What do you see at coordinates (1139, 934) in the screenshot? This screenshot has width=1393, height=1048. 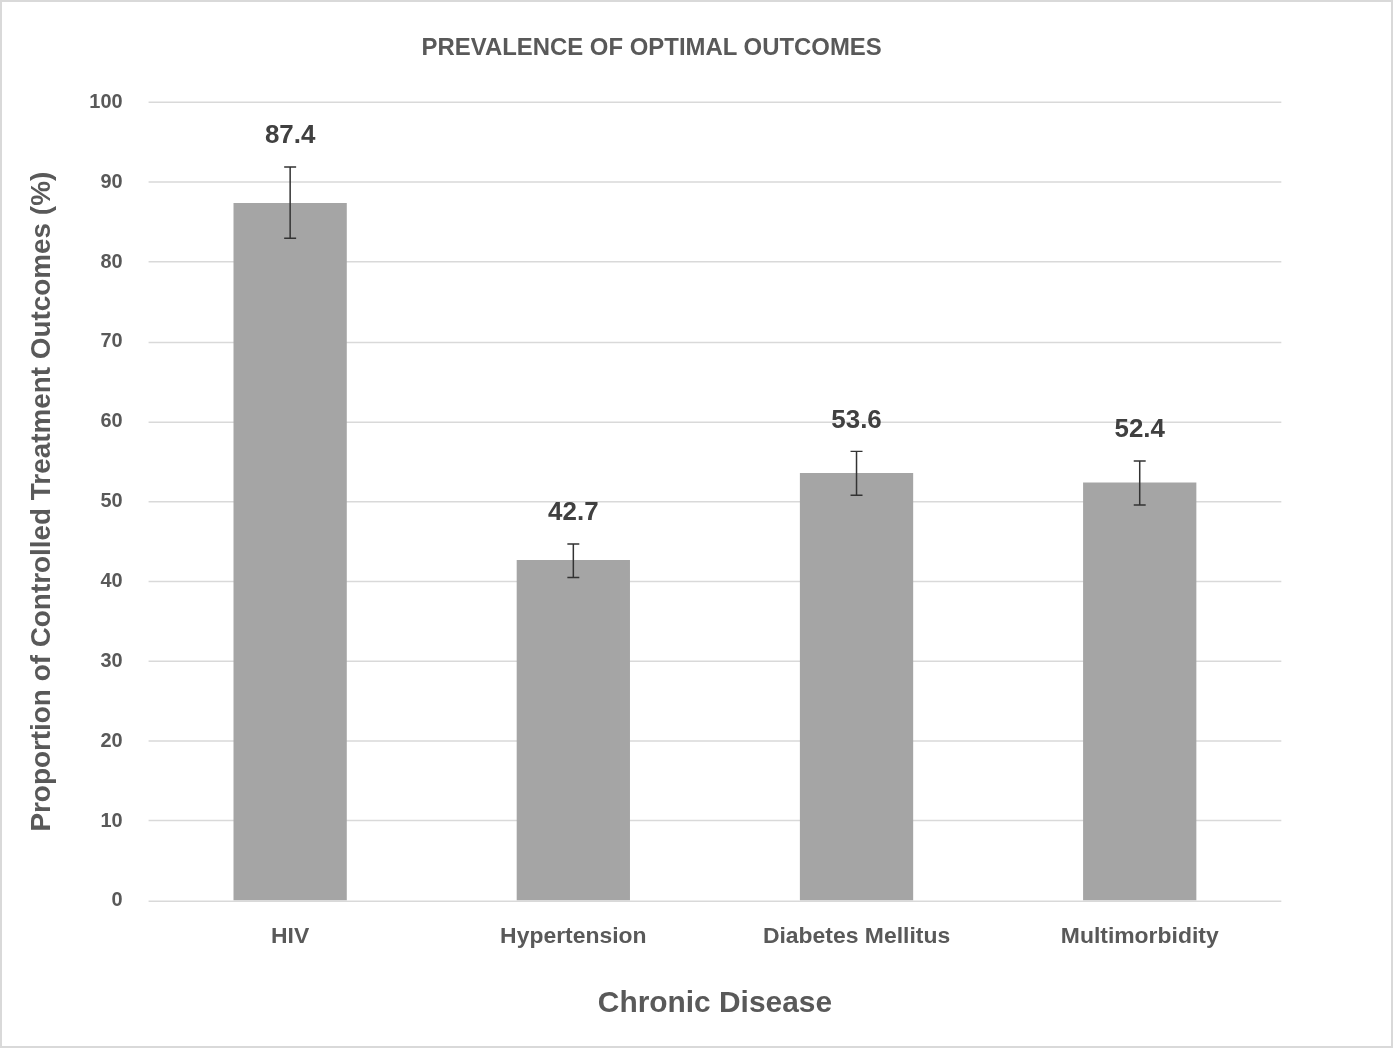 I see `x-tick-label: Multimorbidity` at bounding box center [1139, 934].